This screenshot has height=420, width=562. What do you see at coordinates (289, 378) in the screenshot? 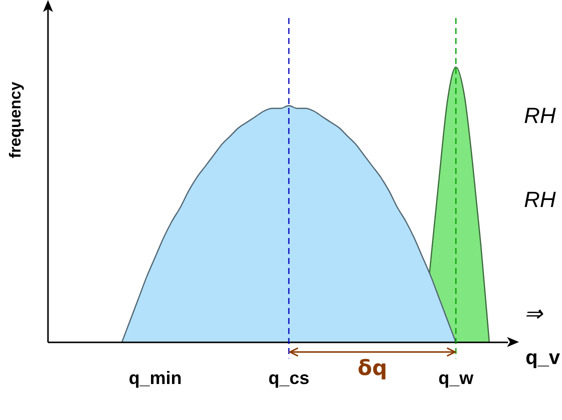
I see `x-tick-label: q_cs` at bounding box center [289, 378].